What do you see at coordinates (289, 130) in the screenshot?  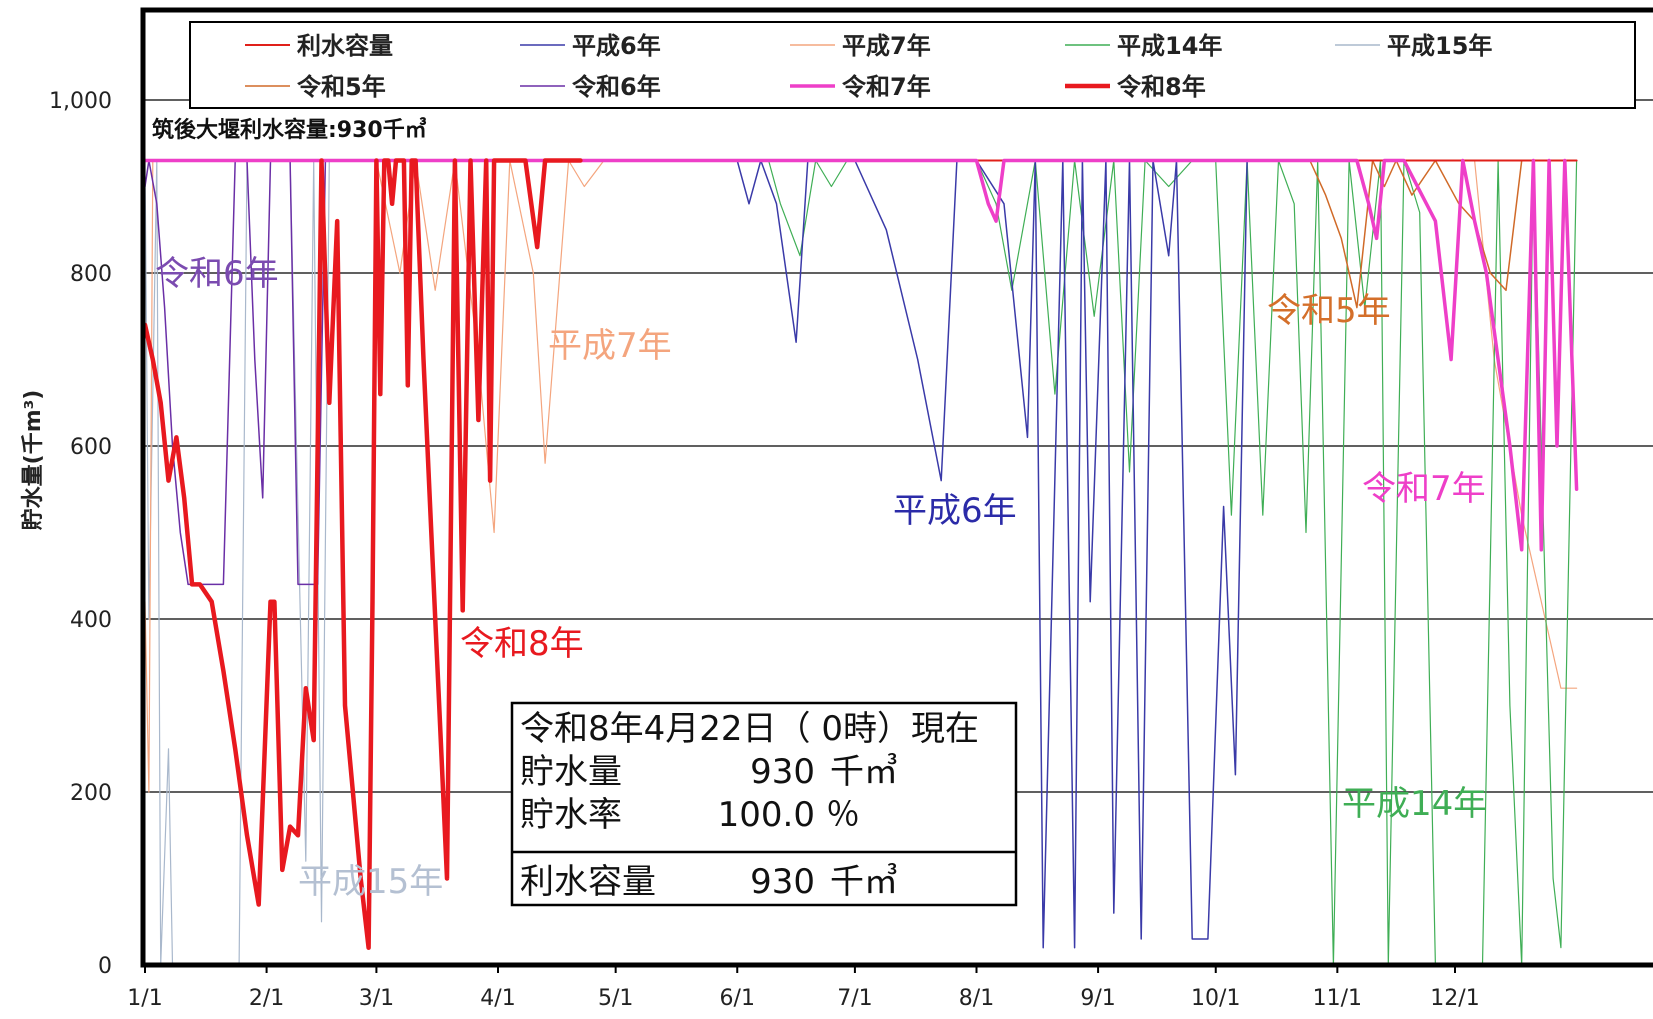 I see `capacity-caption: 筑後大堰利水容量:930千㎥` at bounding box center [289, 130].